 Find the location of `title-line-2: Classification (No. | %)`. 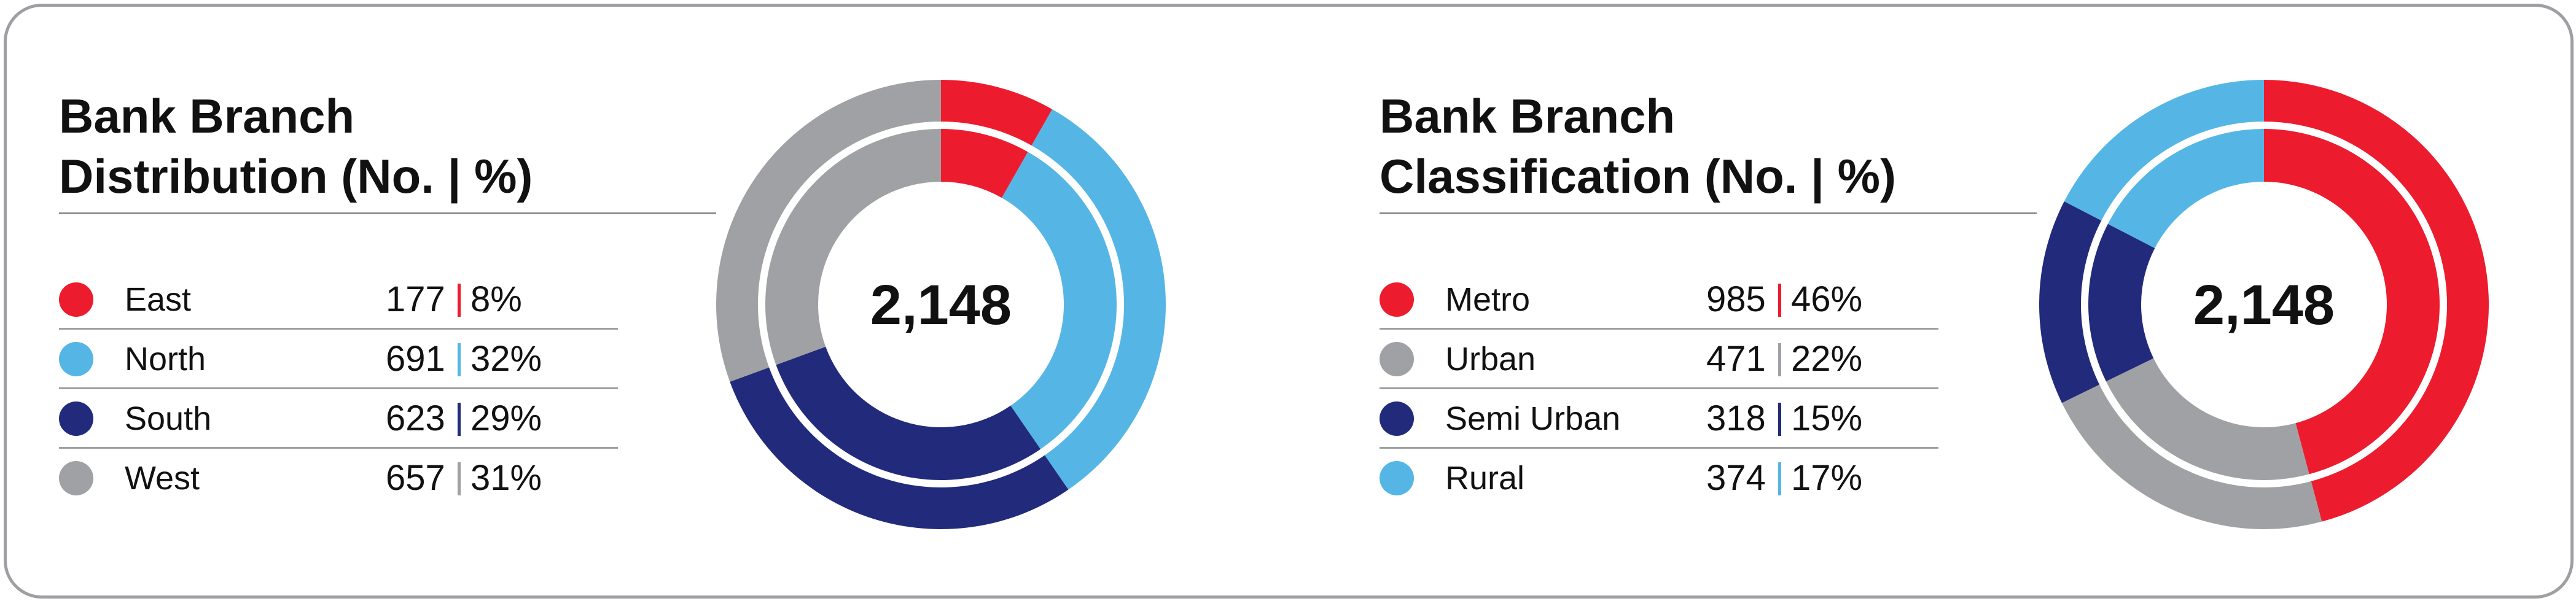

title-line-2: Classification (No. | %) is located at coordinates (1638, 176).